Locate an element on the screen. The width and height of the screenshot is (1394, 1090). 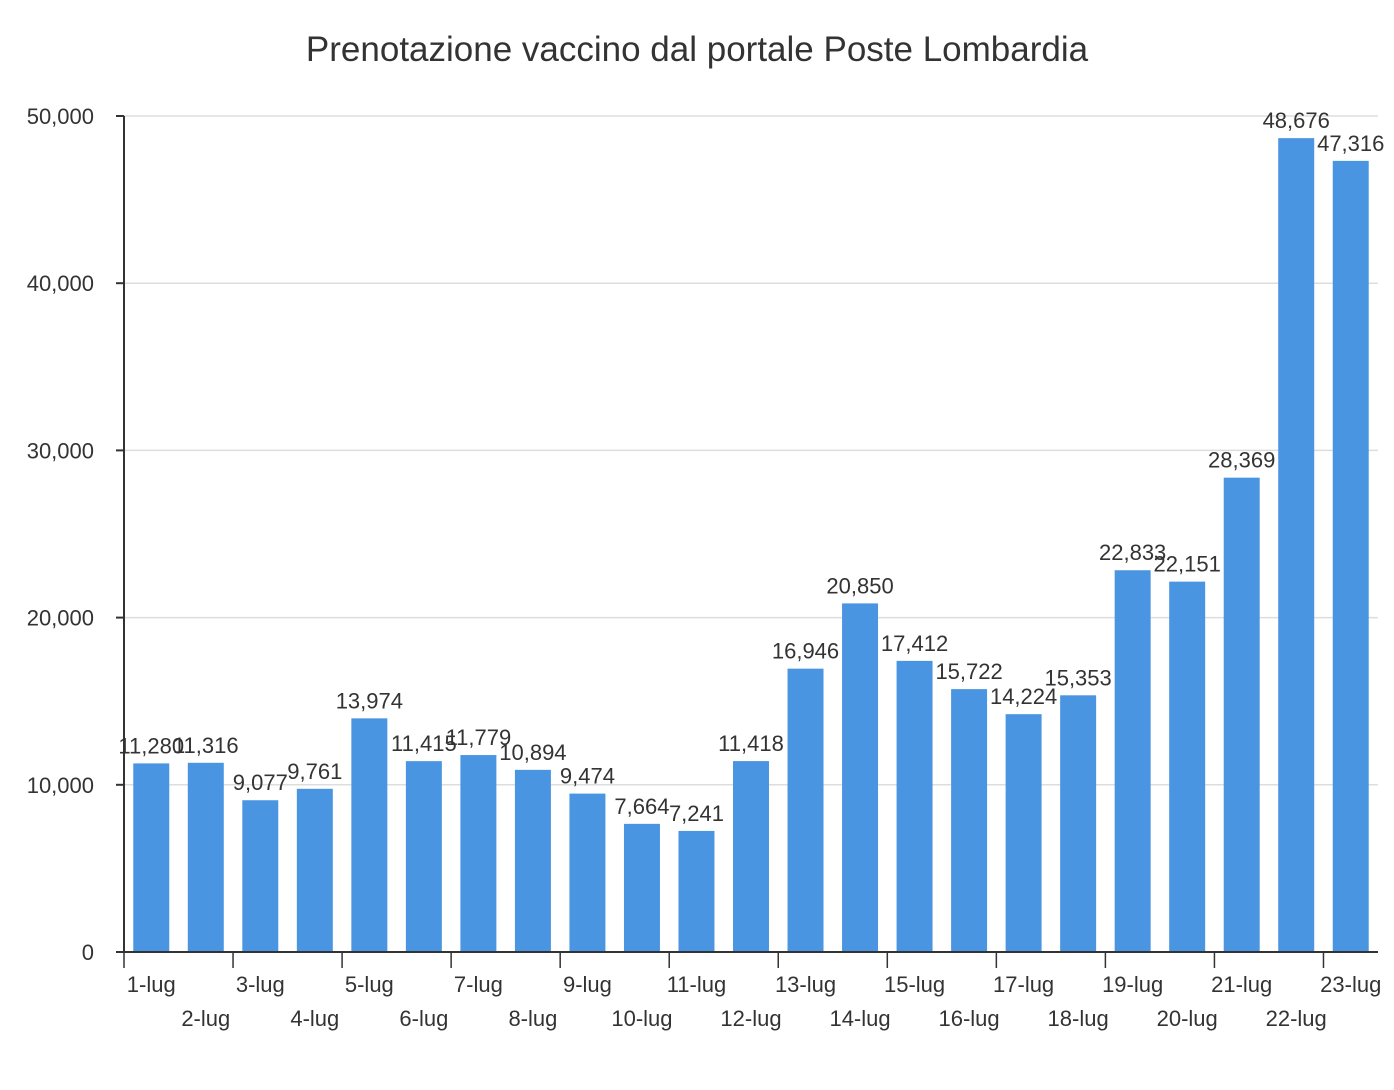
x-tick-label: 9-lug is located at coordinates (587, 984).